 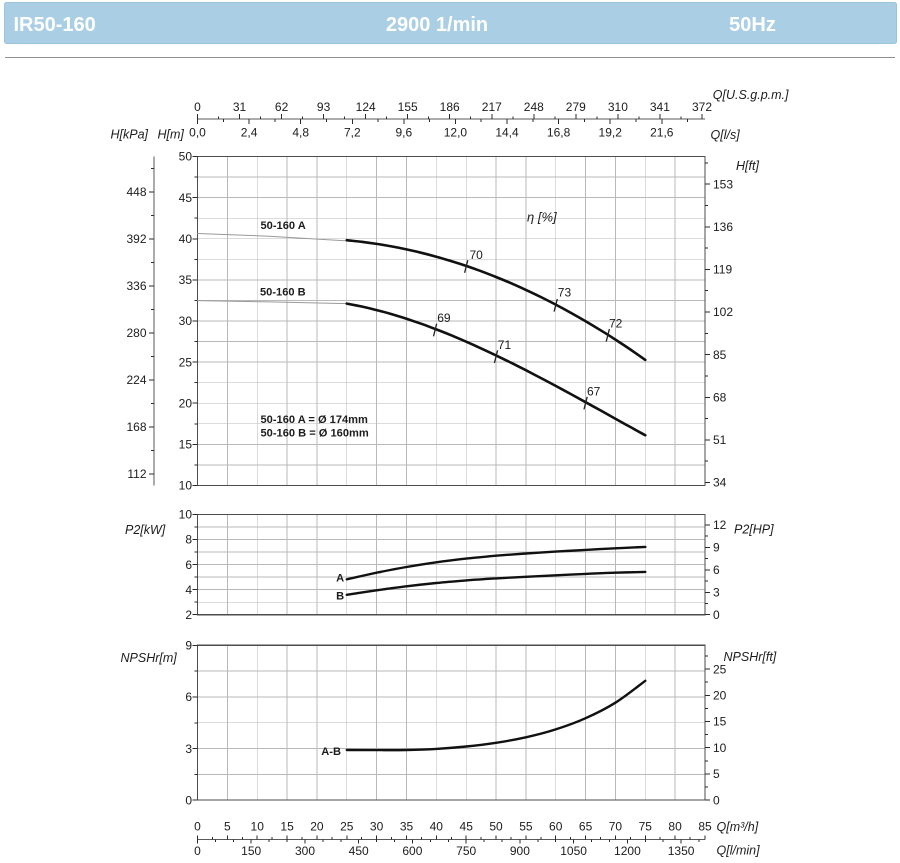 What do you see at coordinates (594, 391) in the screenshot?
I see `svg-text: 67` at bounding box center [594, 391].